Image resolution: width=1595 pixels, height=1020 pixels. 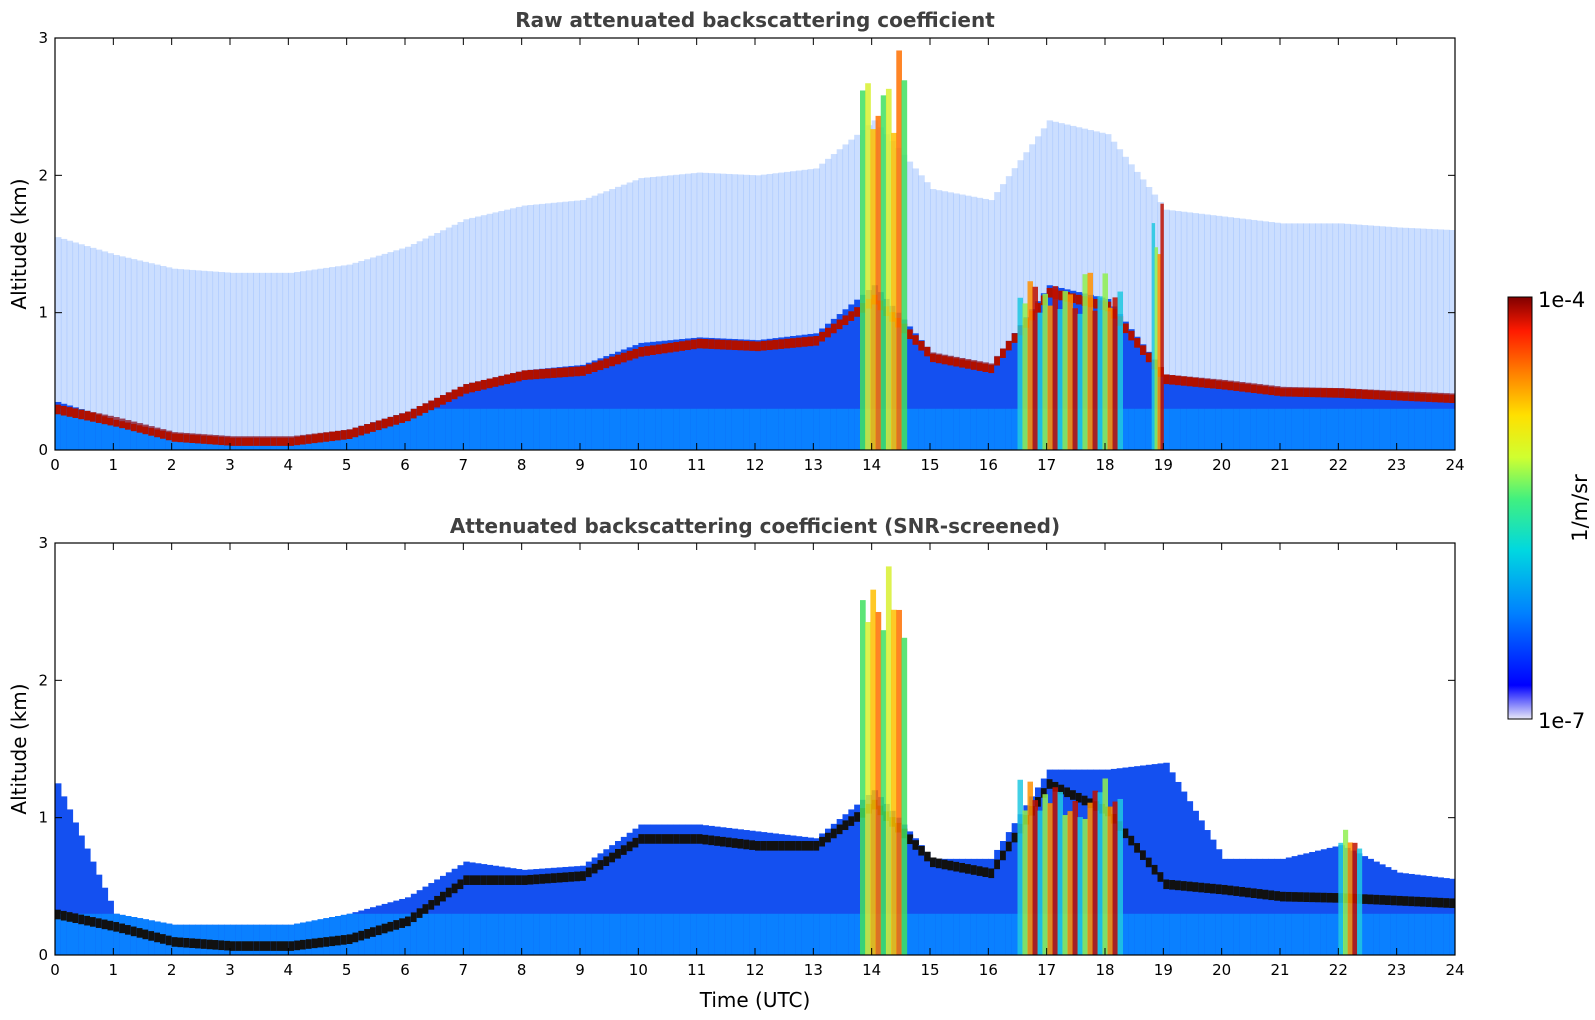 What do you see at coordinates (289, 970) in the screenshot?
I see `x-tick-label: 4` at bounding box center [289, 970].